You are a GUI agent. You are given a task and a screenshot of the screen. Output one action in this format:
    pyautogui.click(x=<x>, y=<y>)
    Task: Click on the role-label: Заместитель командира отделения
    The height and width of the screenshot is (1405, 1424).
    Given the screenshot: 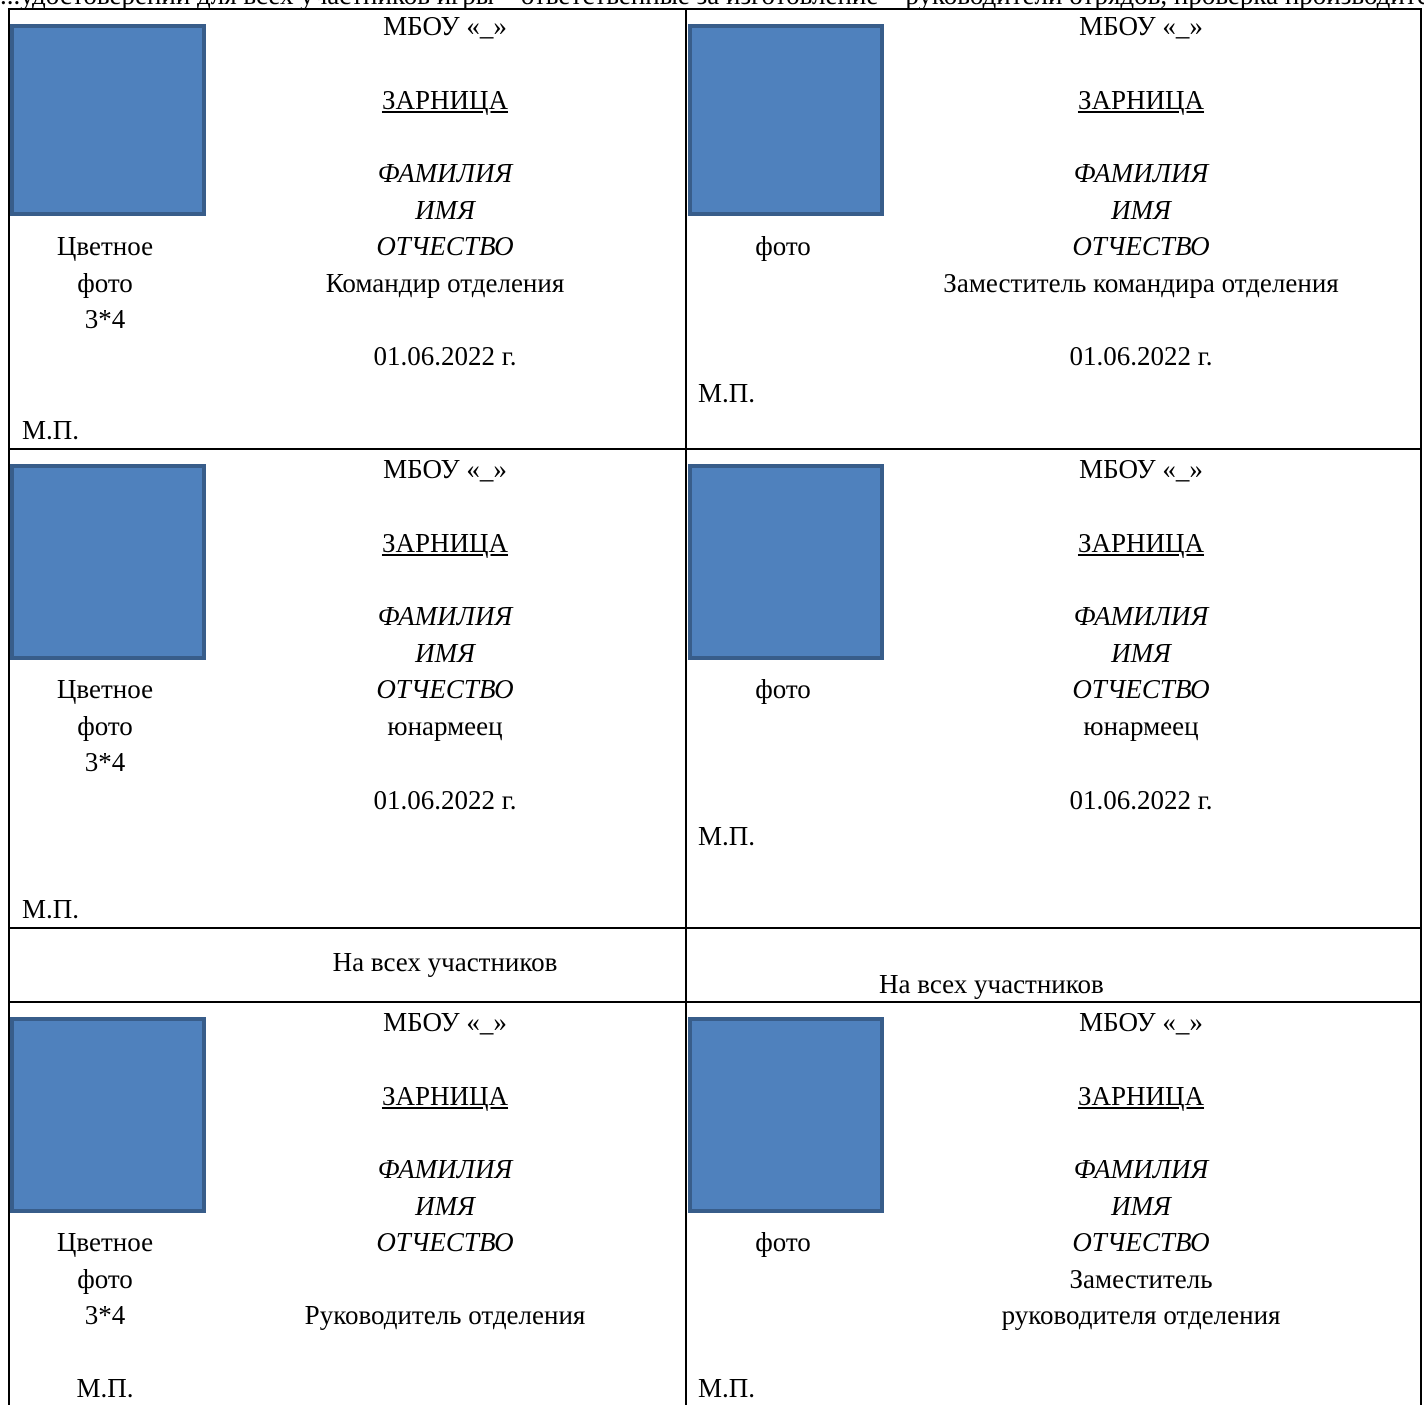 What is the action you would take?
    pyautogui.click(x=1141, y=283)
    